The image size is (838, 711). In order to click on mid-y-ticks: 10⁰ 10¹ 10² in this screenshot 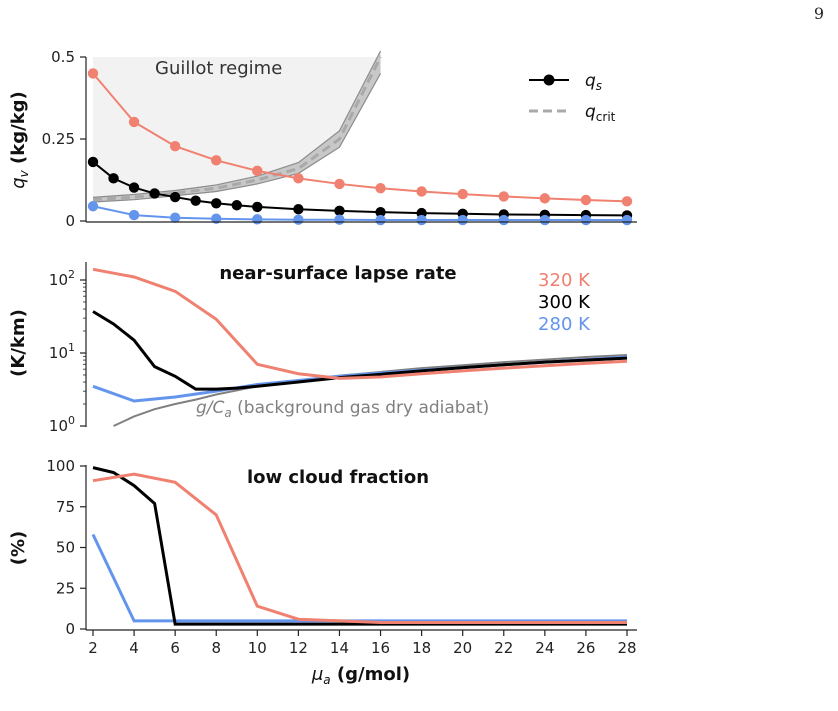, I will do `click(67, 351)`.